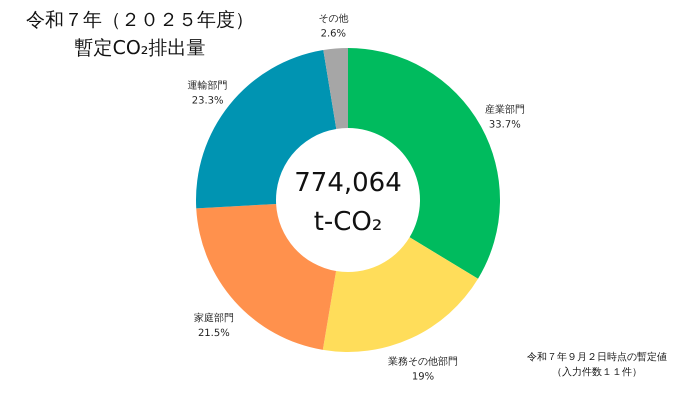 This screenshot has width=700, height=394. What do you see at coordinates (208, 100) in the screenshot?
I see `data-label: 23.3%` at bounding box center [208, 100].